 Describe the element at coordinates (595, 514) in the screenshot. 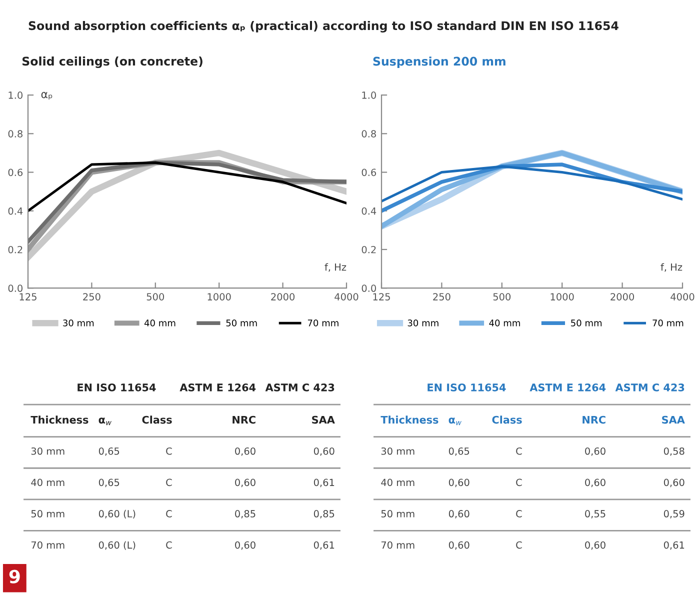

I see `text: 0,55` at that location.